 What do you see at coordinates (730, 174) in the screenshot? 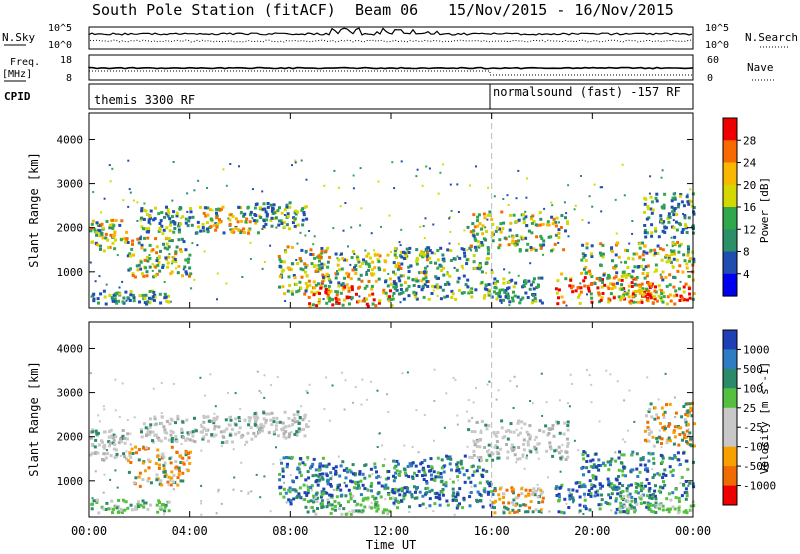
I see `power-colorbar-swatch` at bounding box center [730, 174].